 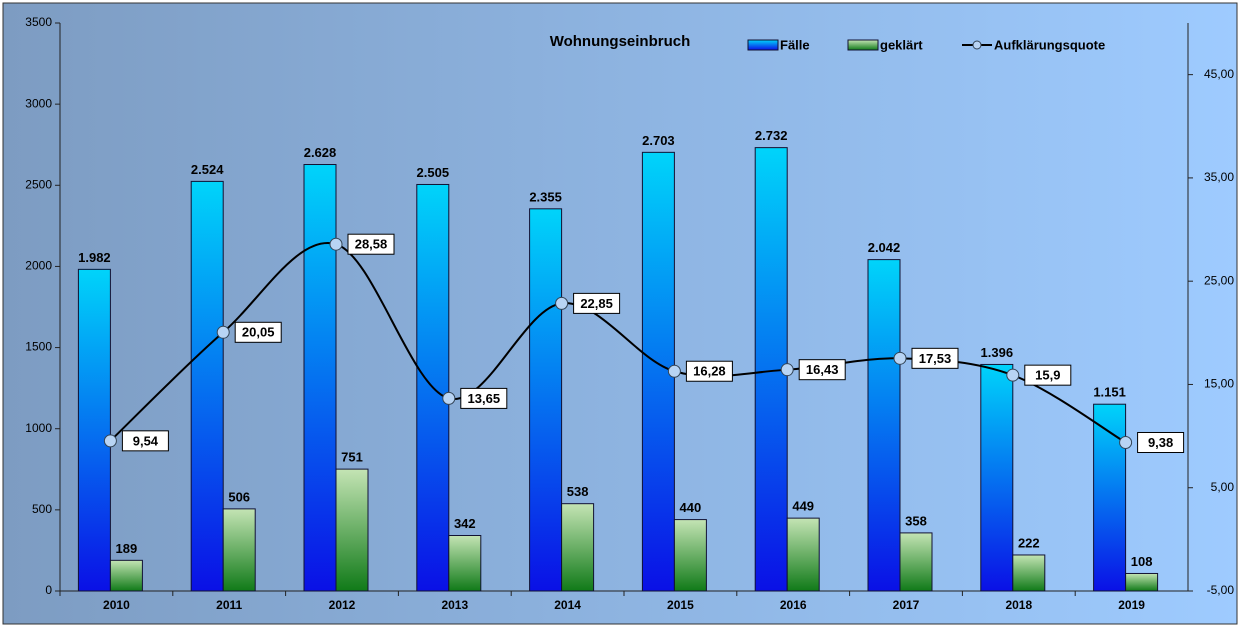 I want to click on value-label: 108, so click(x=1142, y=561).